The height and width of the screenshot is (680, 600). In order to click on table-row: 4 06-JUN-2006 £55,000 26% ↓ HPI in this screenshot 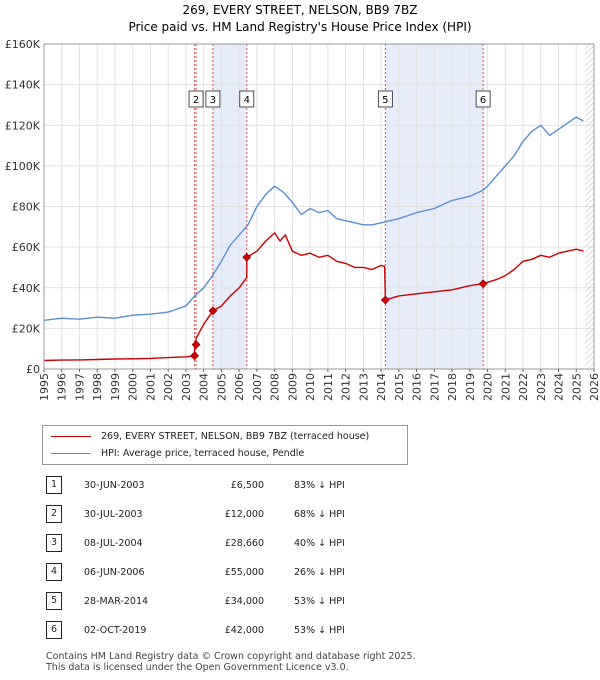, I will do `click(222, 573)`.